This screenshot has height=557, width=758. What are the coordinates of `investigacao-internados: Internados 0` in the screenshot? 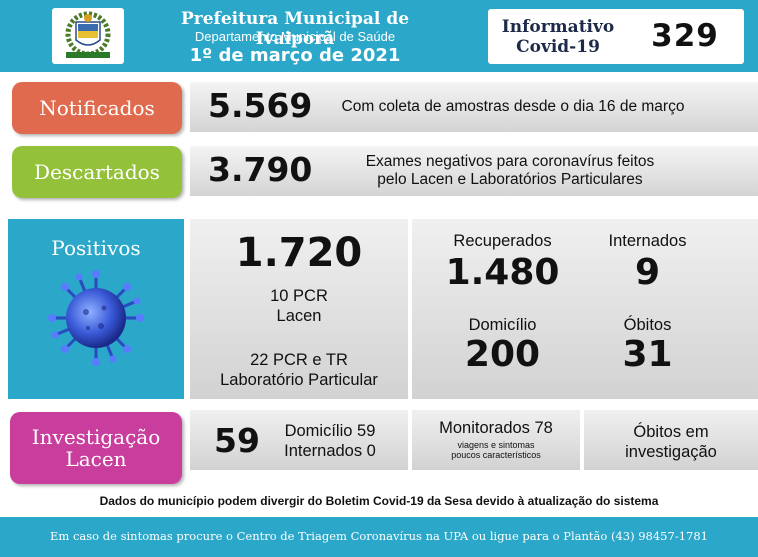 It's located at (330, 451).